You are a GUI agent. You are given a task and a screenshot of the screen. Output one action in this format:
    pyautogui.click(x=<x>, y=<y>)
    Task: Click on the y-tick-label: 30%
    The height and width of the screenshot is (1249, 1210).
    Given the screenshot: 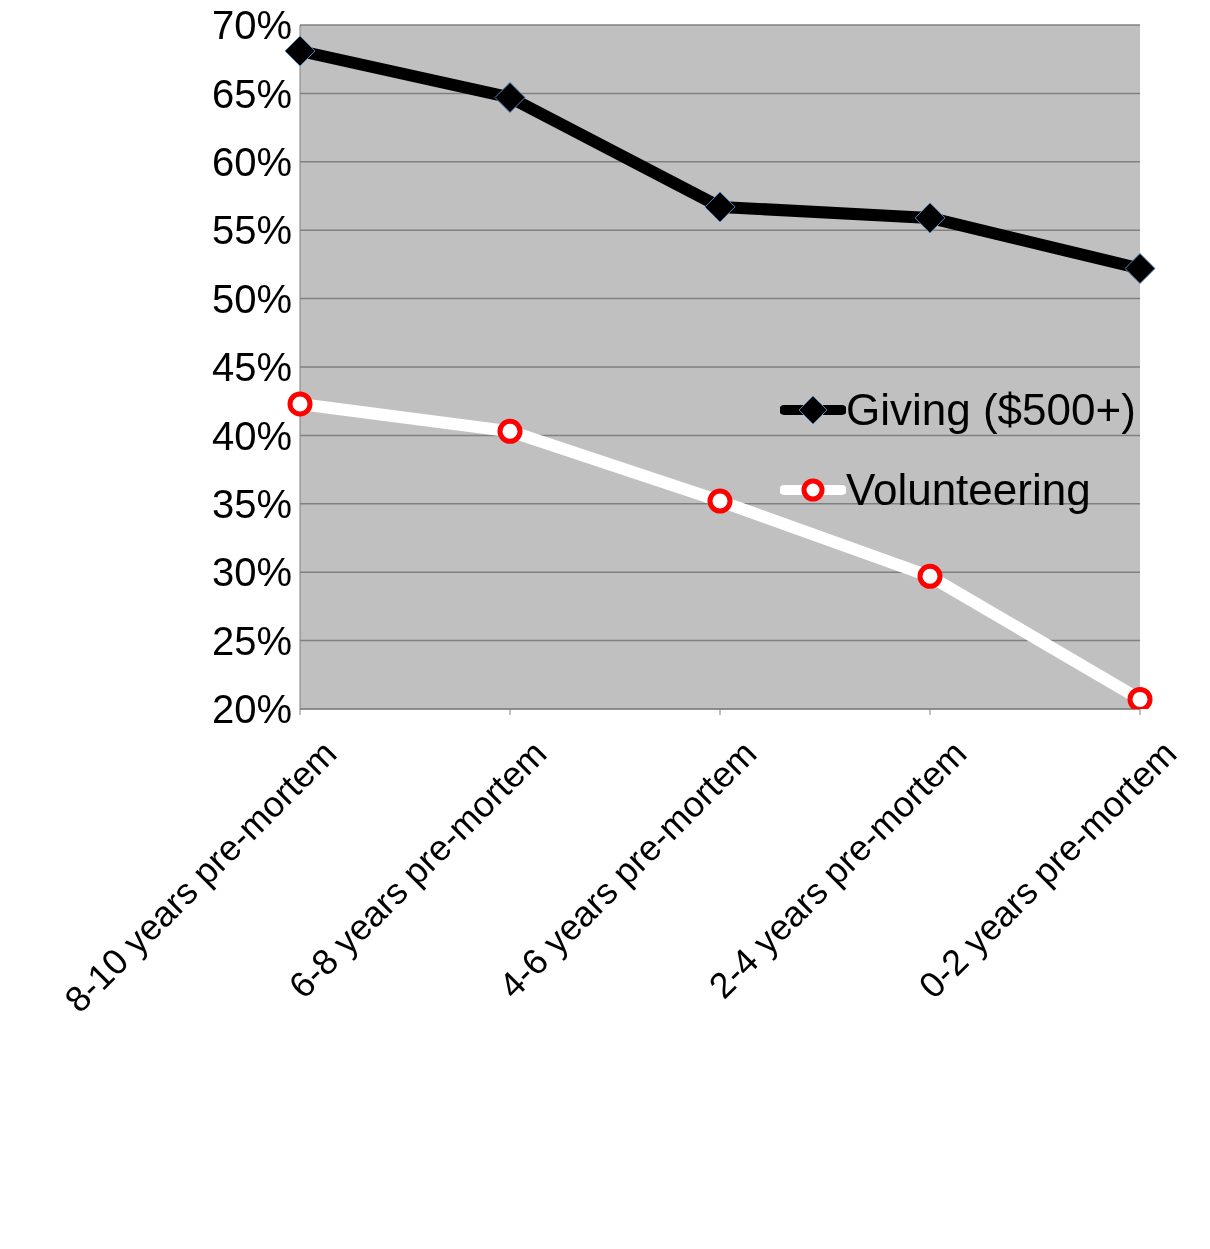 What is the action you would take?
    pyautogui.click(x=251, y=572)
    